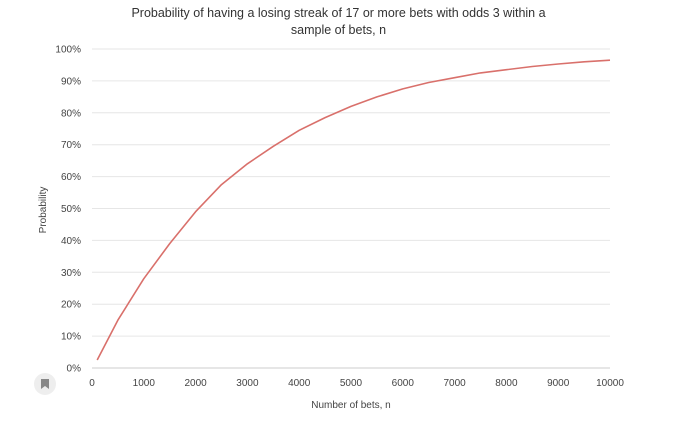  What do you see at coordinates (506, 383) in the screenshot?
I see `x-tick-label: 8000` at bounding box center [506, 383].